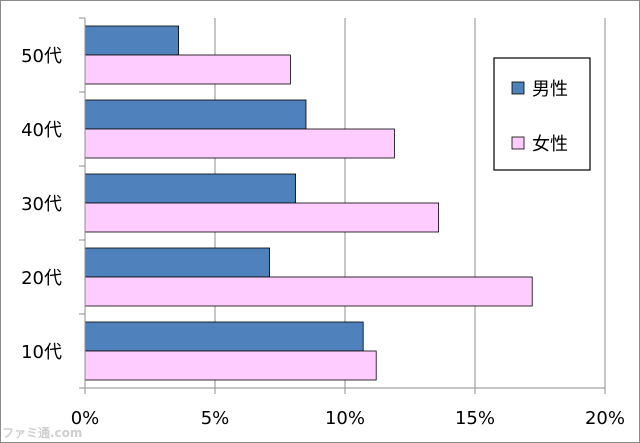  Describe the element at coordinates (41, 130) in the screenshot. I see `category-label: 40代` at that location.